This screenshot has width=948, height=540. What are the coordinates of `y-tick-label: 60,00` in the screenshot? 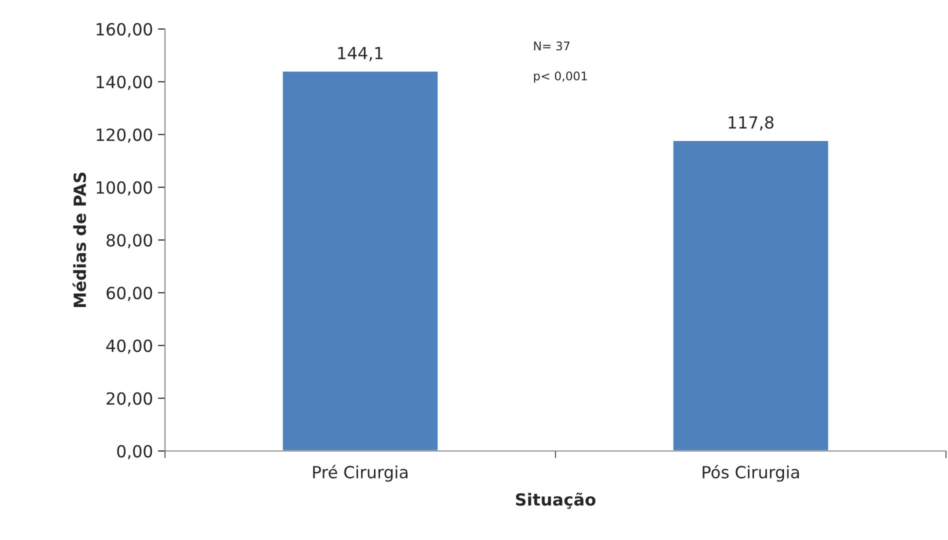 It's located at (129, 294).